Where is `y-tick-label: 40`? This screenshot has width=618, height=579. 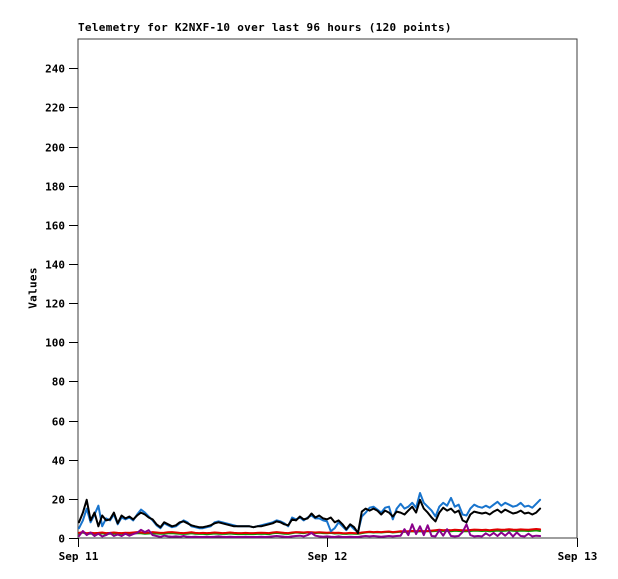
y-tick-label: 40 is located at coordinates (58, 461).